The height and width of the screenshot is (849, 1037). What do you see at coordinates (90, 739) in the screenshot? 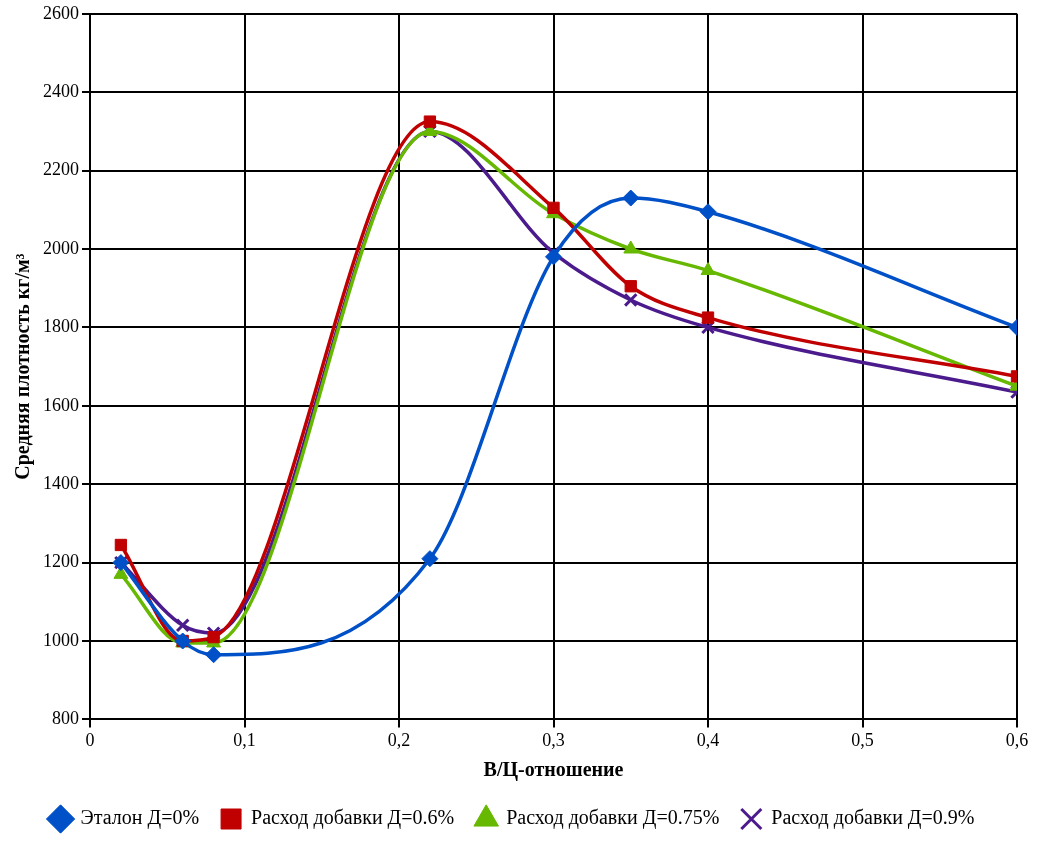
I see `x-tick-label: 0` at bounding box center [90, 739].